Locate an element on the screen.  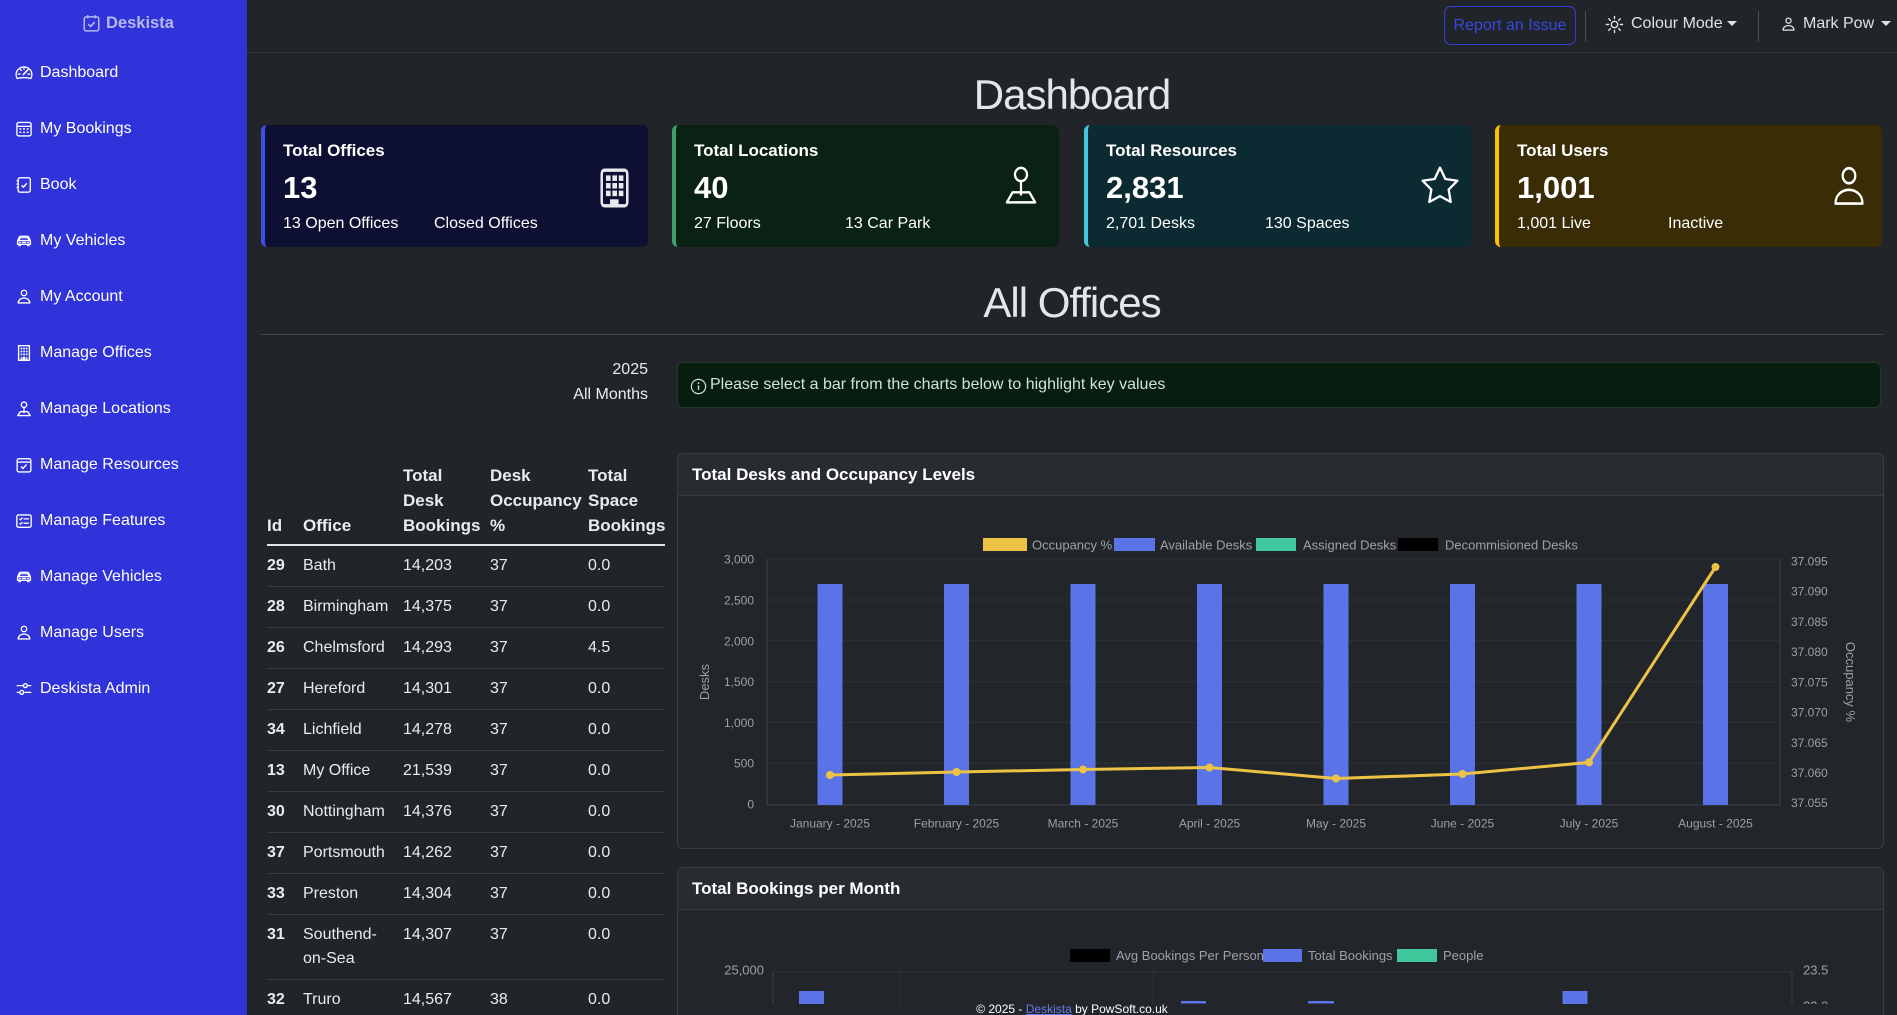
svg-text: July - 2025 is located at coordinates (1589, 824).